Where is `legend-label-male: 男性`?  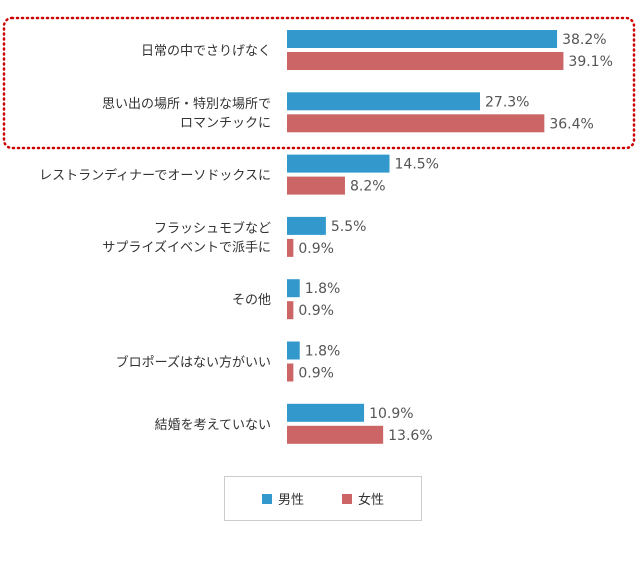 legend-label-male: 男性 is located at coordinates (290, 500).